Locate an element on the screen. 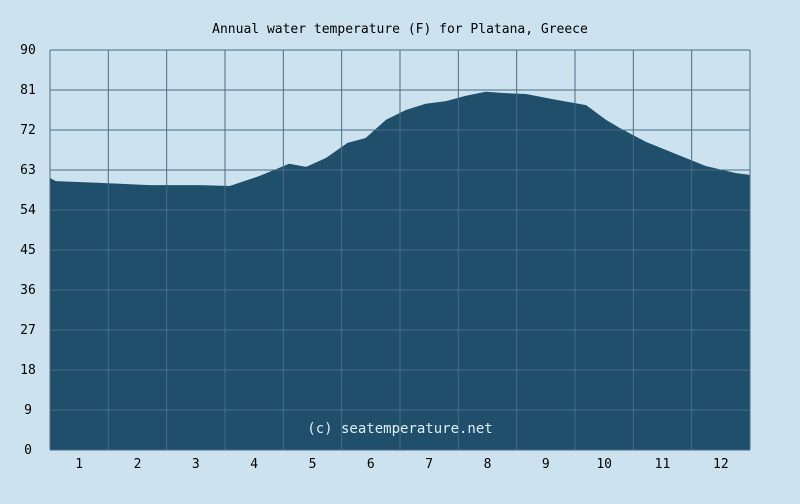  x-tick-label: 6 is located at coordinates (371, 464).